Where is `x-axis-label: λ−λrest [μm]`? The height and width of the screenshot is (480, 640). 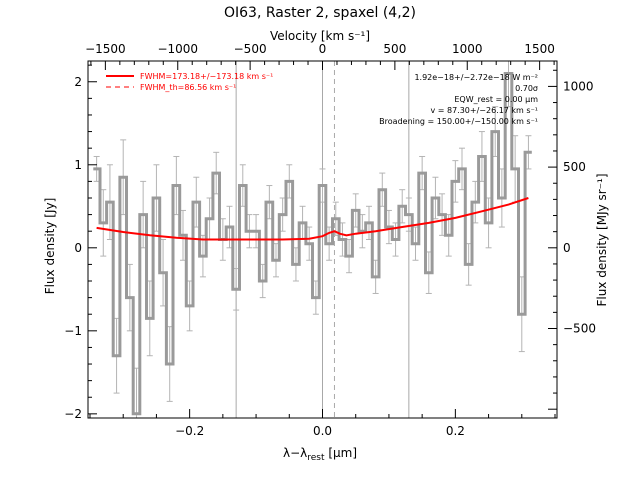 x-axis-label: λ−λrest [μm] is located at coordinates (320, 454).